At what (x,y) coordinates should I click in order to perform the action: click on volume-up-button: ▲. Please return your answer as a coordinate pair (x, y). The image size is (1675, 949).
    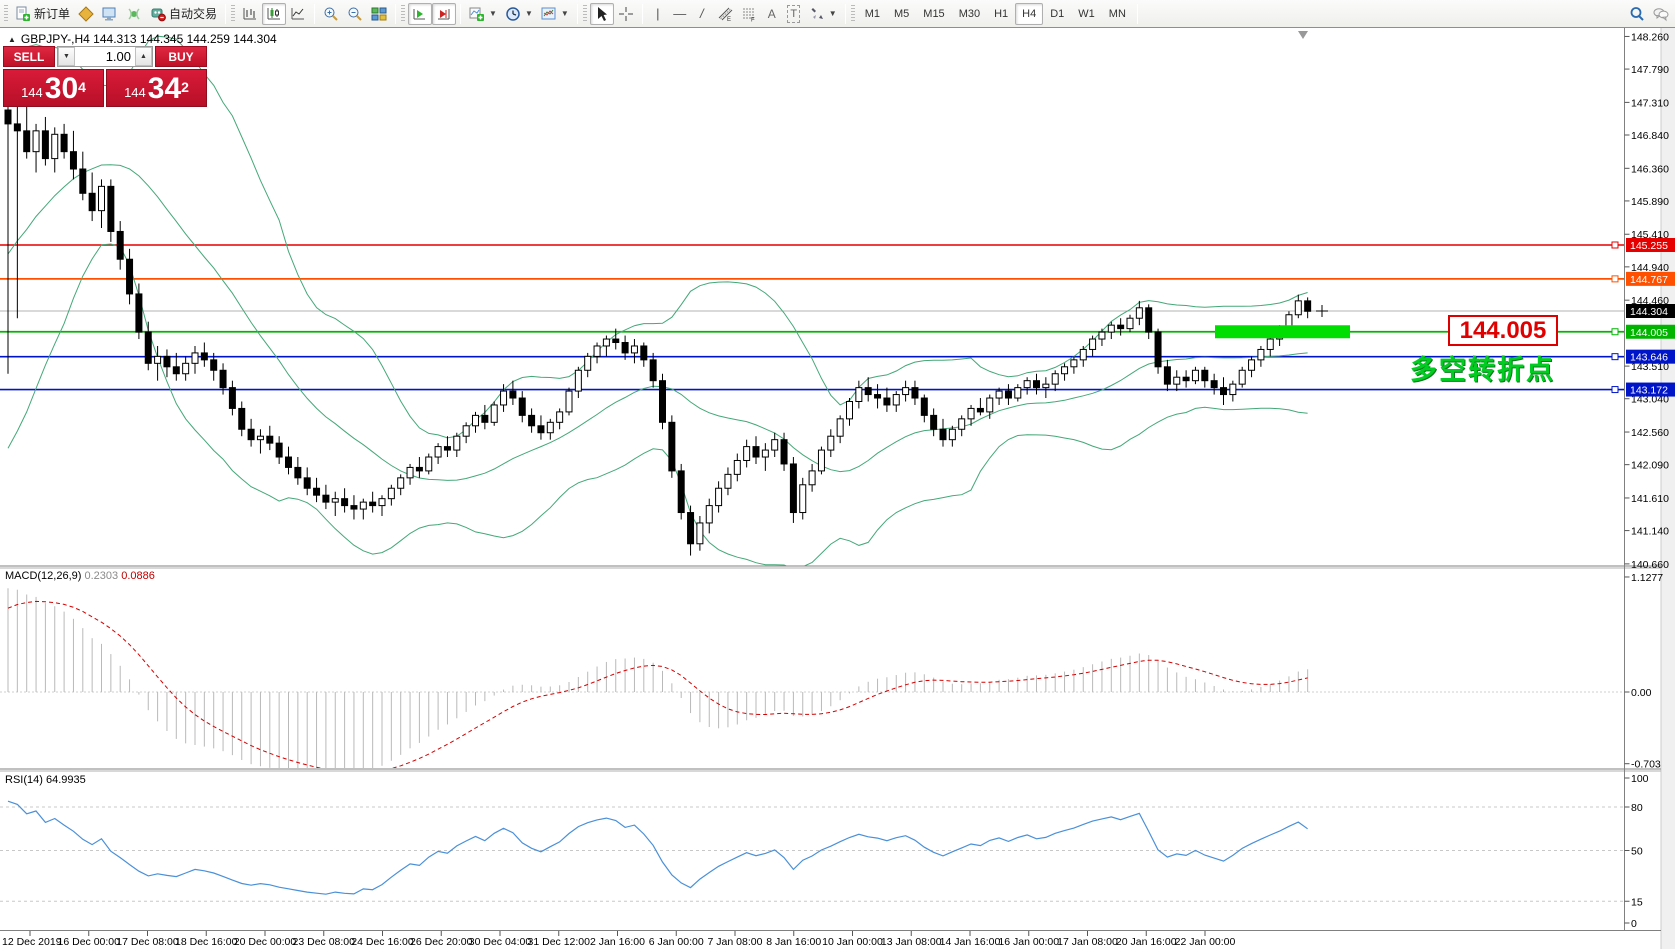
    Looking at the image, I should click on (143, 56).